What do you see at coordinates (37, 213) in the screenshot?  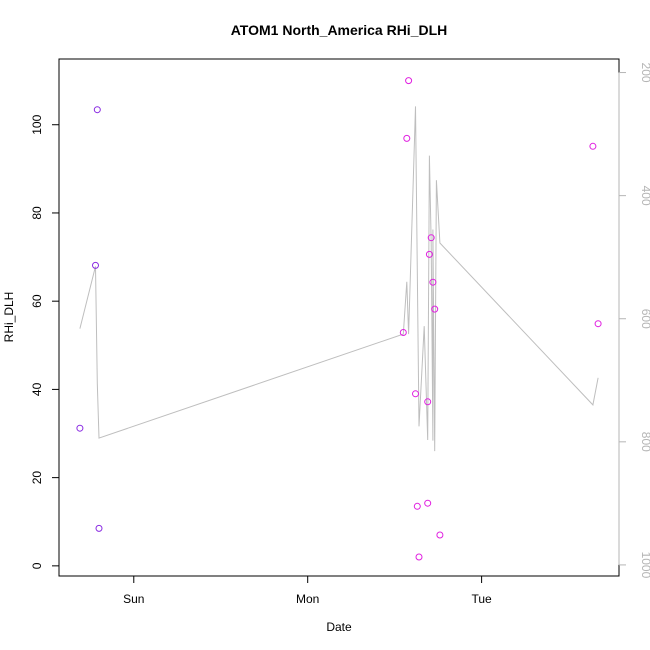 I see `y-tick-label: 80` at bounding box center [37, 213].